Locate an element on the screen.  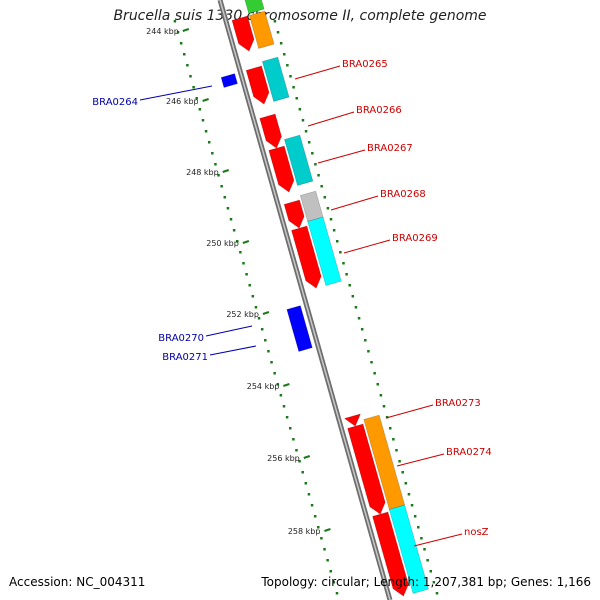
gene-label-bra0271: BRA0271 is located at coordinates (185, 357).